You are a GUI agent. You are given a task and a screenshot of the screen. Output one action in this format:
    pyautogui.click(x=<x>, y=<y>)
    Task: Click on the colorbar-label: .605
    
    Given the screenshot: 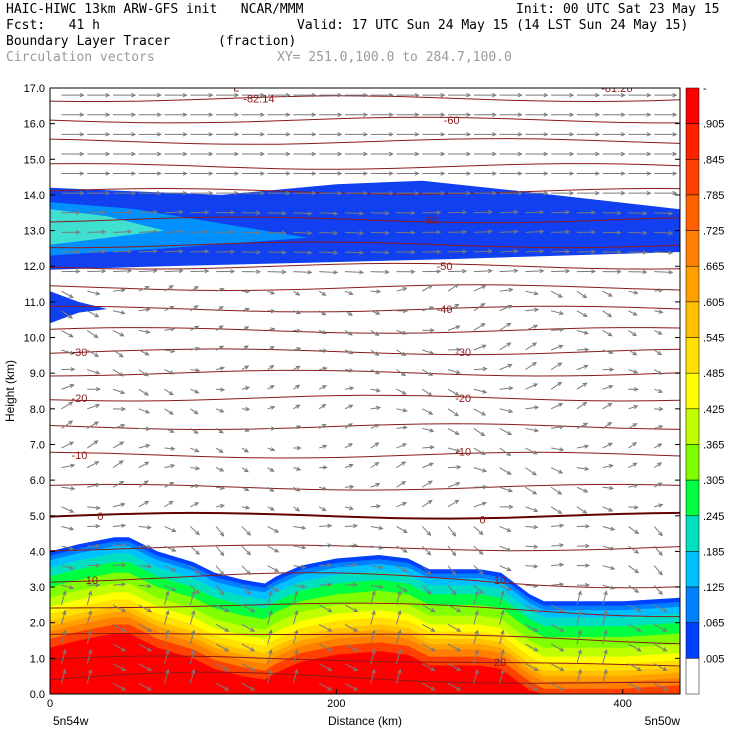 What is the action you would take?
    pyautogui.click(x=713, y=303)
    